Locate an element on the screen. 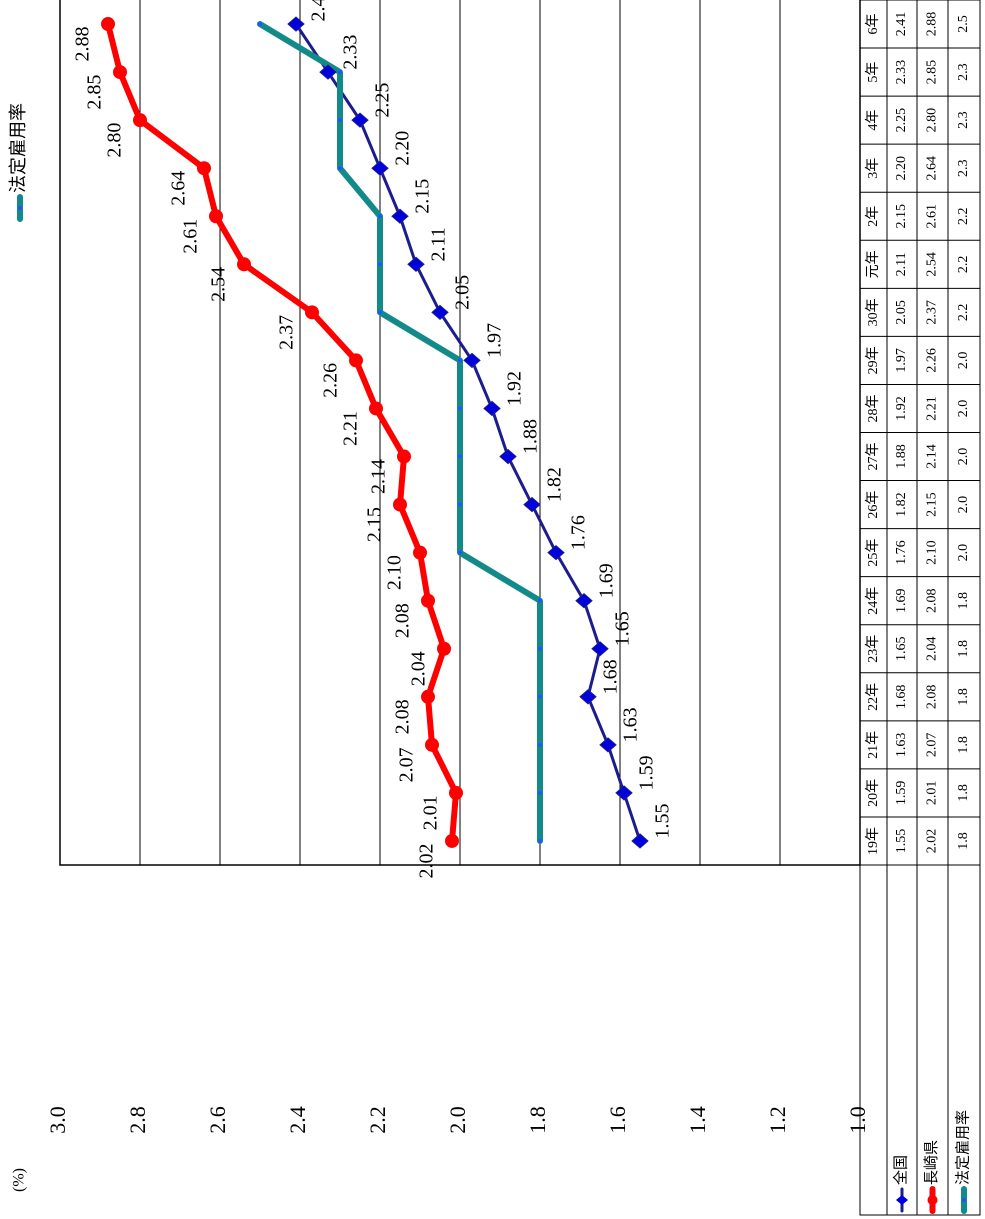 The width and height of the screenshot is (985, 1219). y-tick-label: 1.6 is located at coordinates (617, 1120).